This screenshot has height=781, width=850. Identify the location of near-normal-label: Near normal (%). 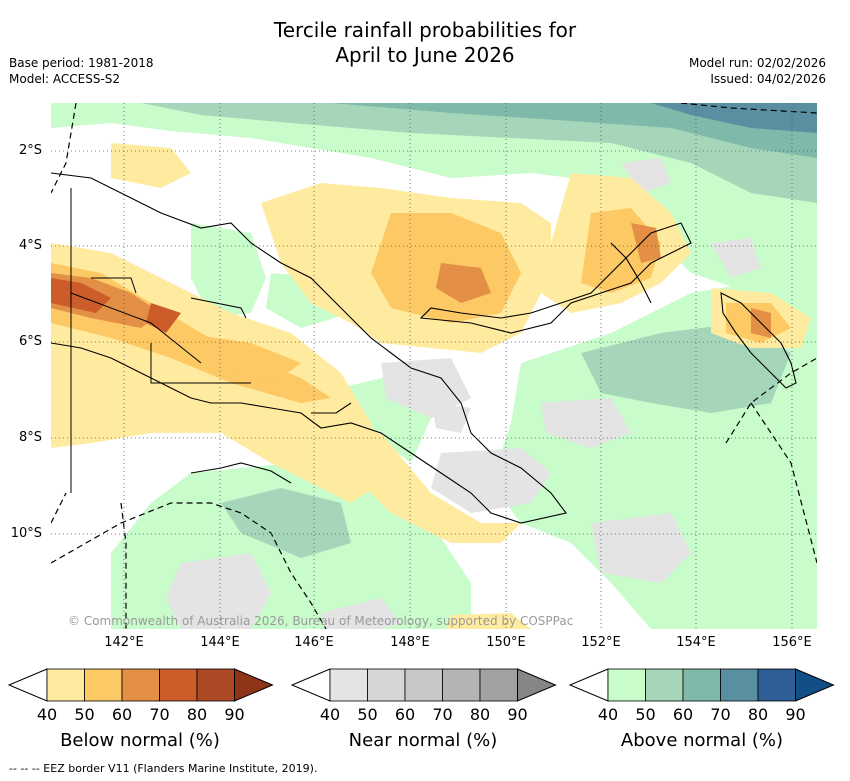
(423, 740).